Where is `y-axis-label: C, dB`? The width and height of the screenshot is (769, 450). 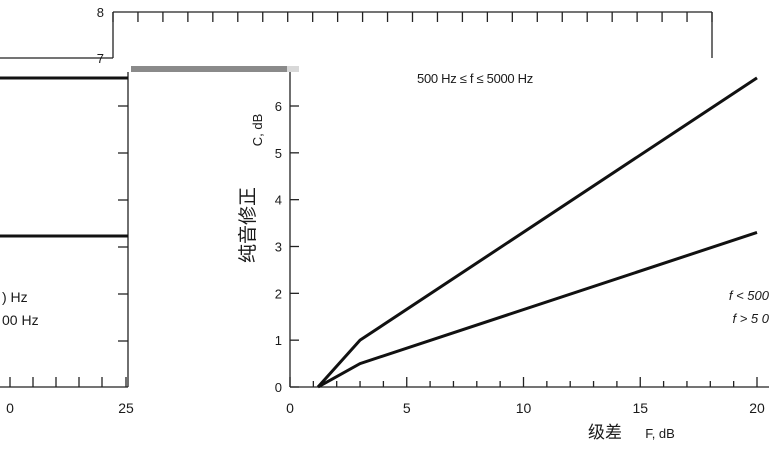 y-axis-label: C, dB is located at coordinates (257, 130).